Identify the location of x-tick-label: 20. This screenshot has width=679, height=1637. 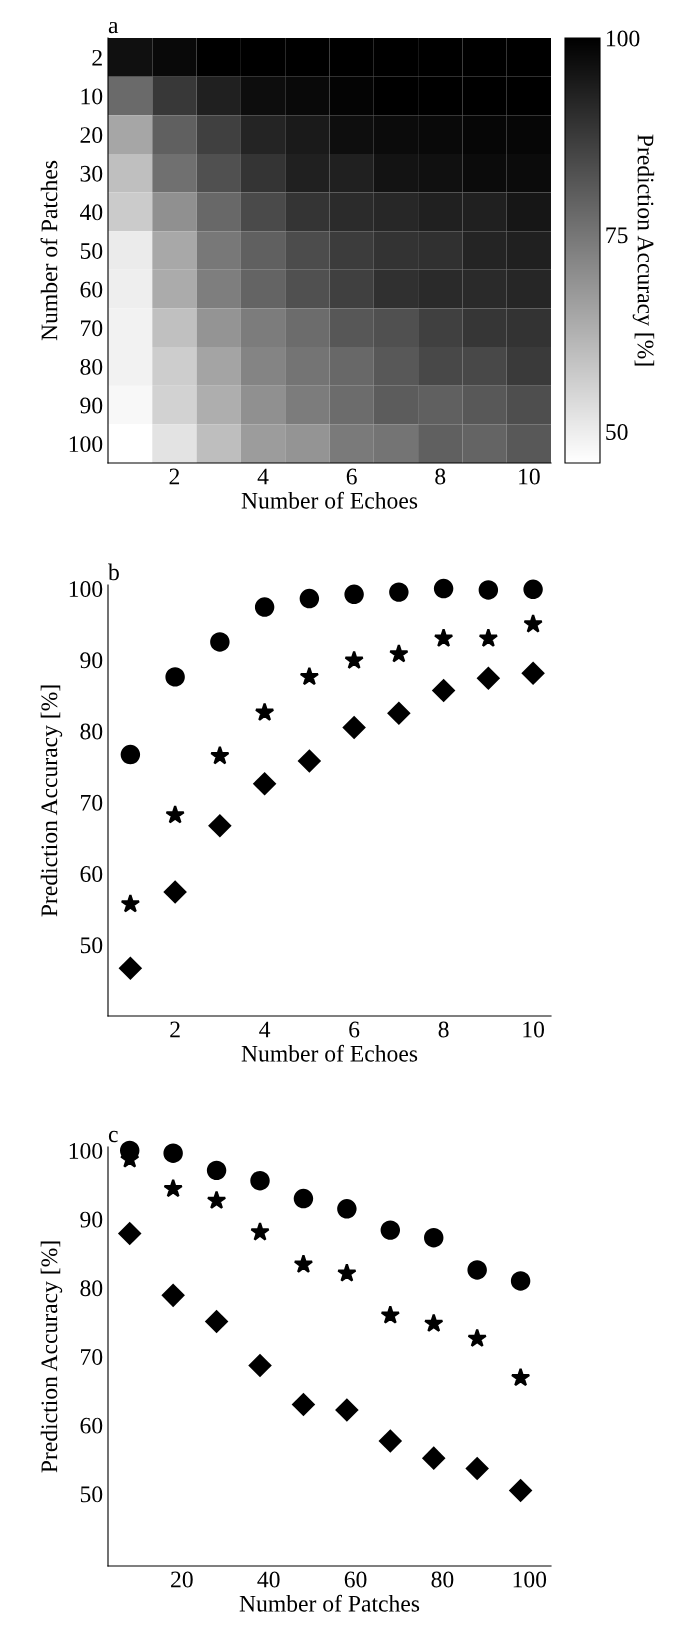
(182, 1579).